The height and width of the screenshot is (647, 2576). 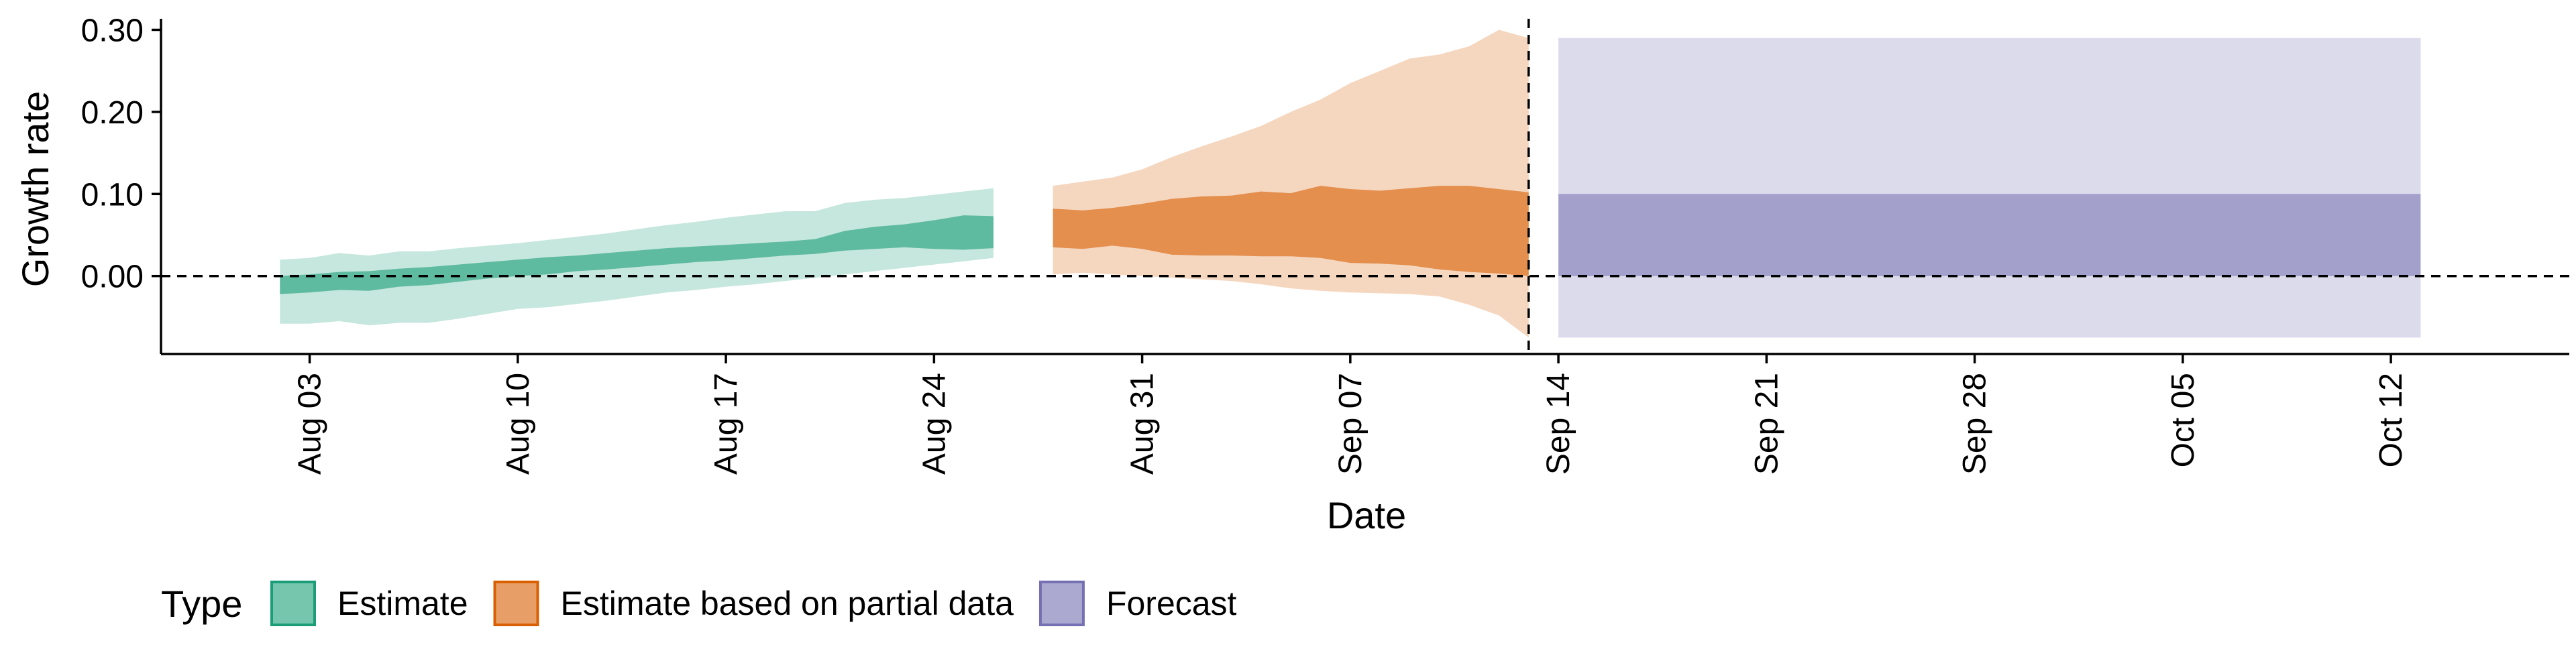 What do you see at coordinates (2391, 420) in the screenshot?
I see `x-tick-label: Oct 12` at bounding box center [2391, 420].